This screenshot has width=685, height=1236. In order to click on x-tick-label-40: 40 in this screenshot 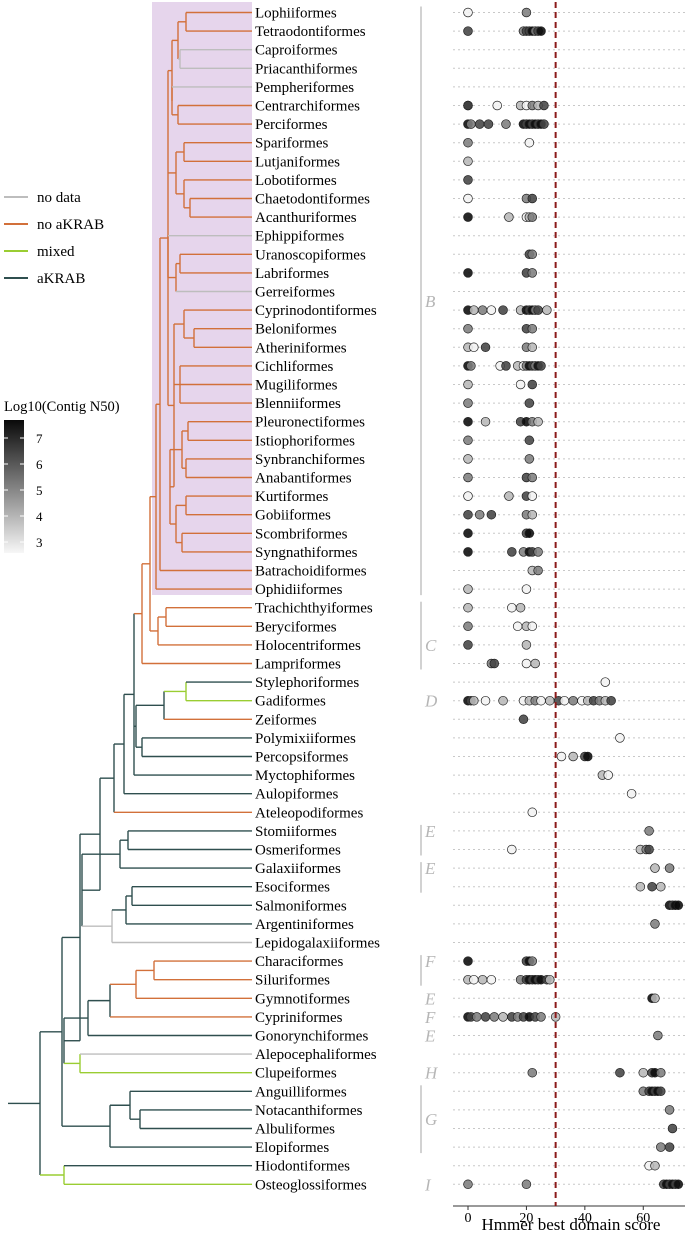, I will do `click(585, 1218)`.